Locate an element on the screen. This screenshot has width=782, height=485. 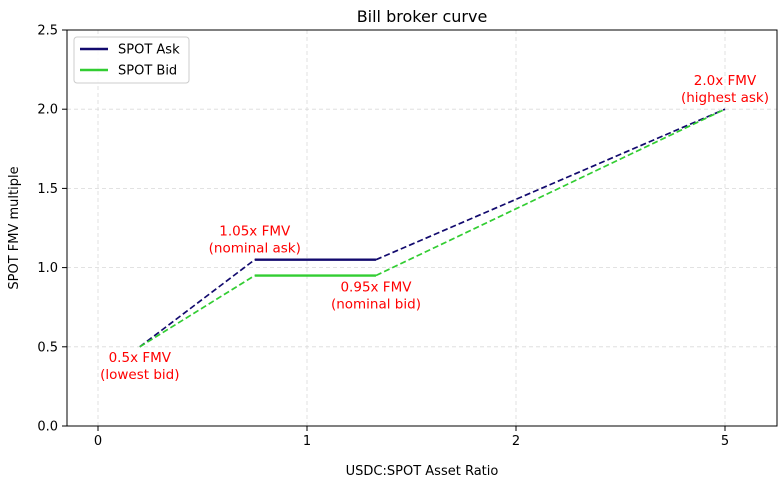
x-axis-label: USDC:SPOT Asset Ratio is located at coordinates (422, 471).